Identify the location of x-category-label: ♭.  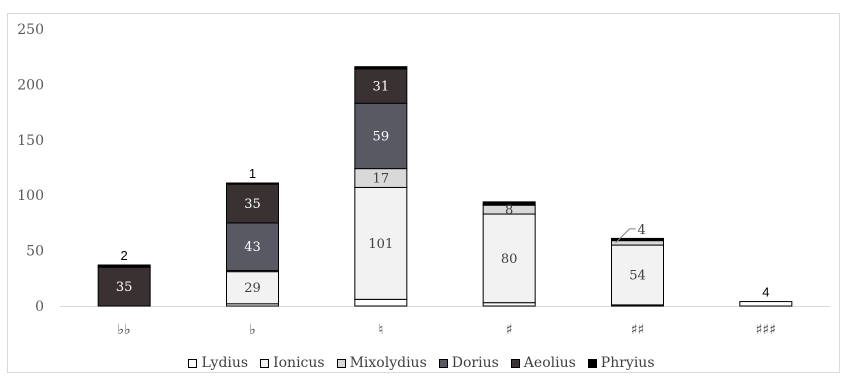
(252, 330).